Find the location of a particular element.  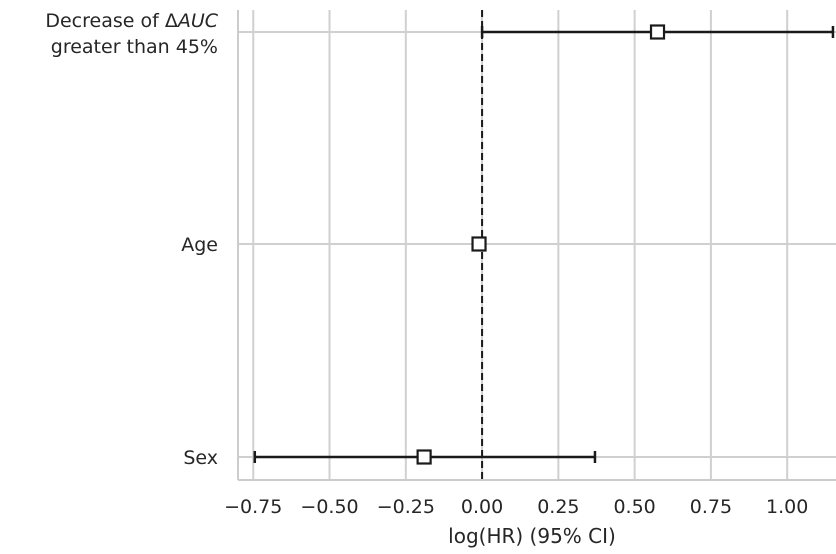

x-tick-label: −0.50 is located at coordinates (329, 507).